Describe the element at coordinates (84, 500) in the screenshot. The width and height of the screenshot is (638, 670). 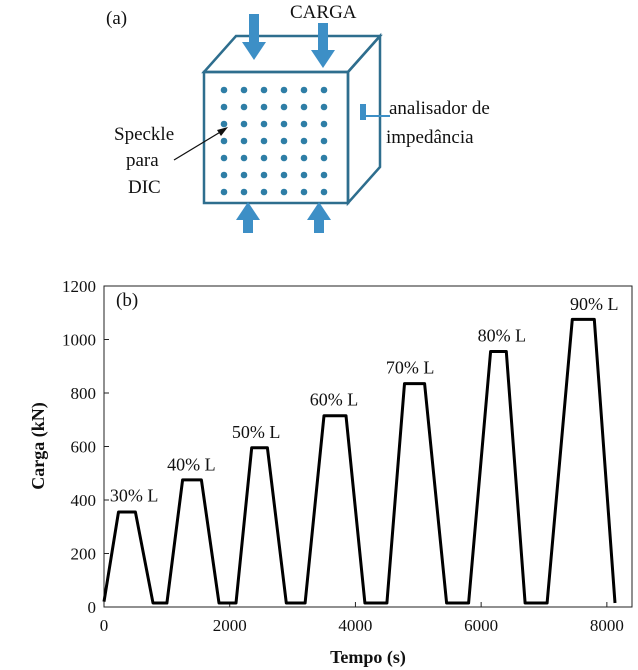
I see `y-tick-label: 400` at that location.